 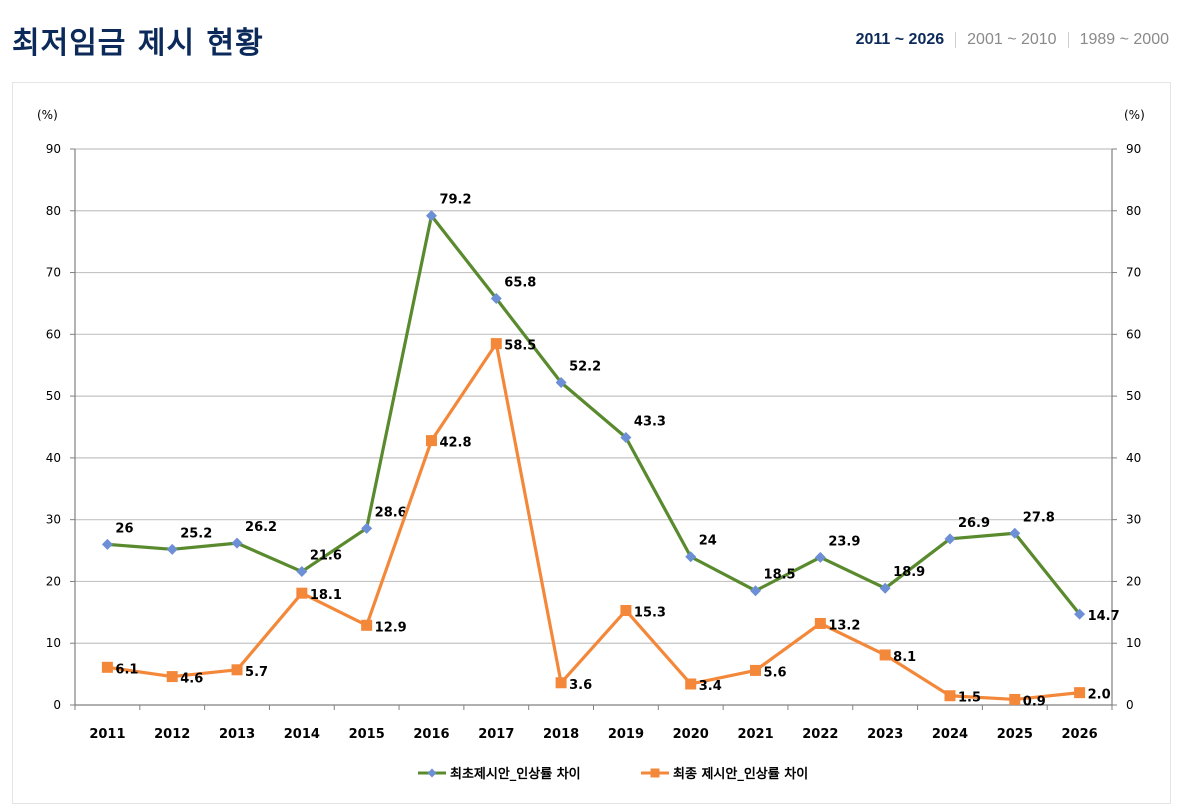 I want to click on x-tick-label: 2023, so click(x=885, y=734).